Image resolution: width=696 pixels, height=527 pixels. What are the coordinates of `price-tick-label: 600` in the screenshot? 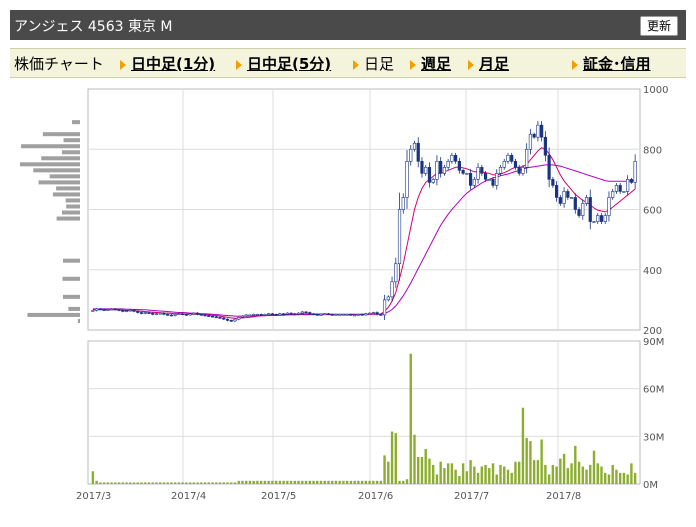 It's located at (652, 211).